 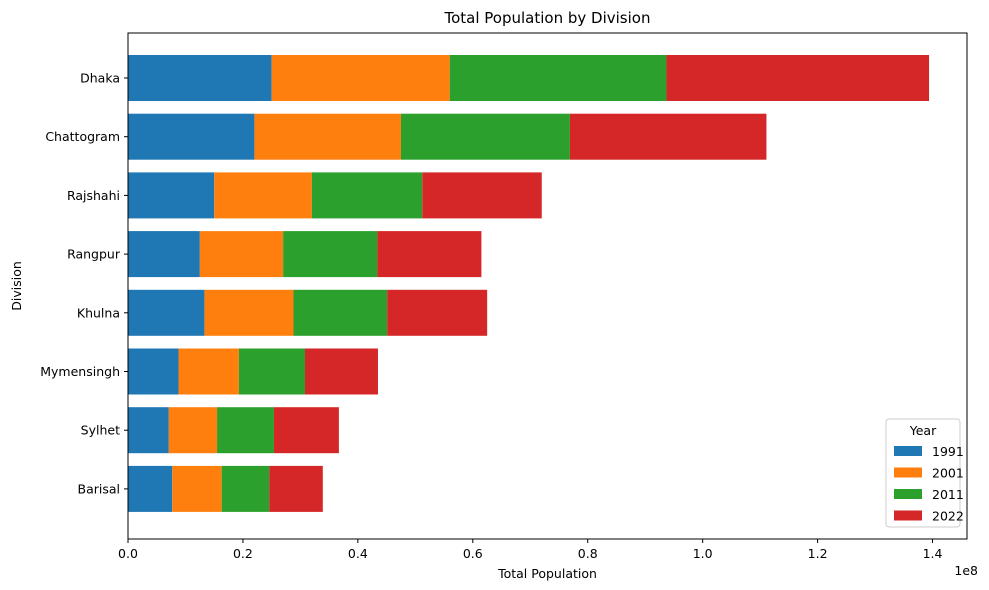 I want to click on legend-label-2011: 2011, so click(x=948, y=494).